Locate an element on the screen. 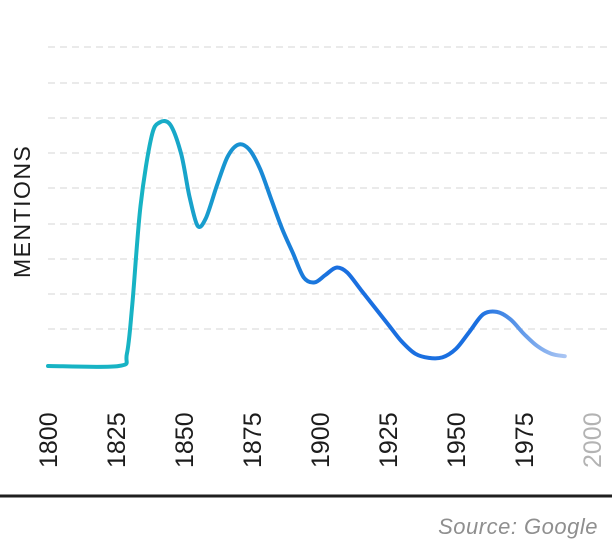  x-tick-label: 1900 is located at coordinates (321, 440).